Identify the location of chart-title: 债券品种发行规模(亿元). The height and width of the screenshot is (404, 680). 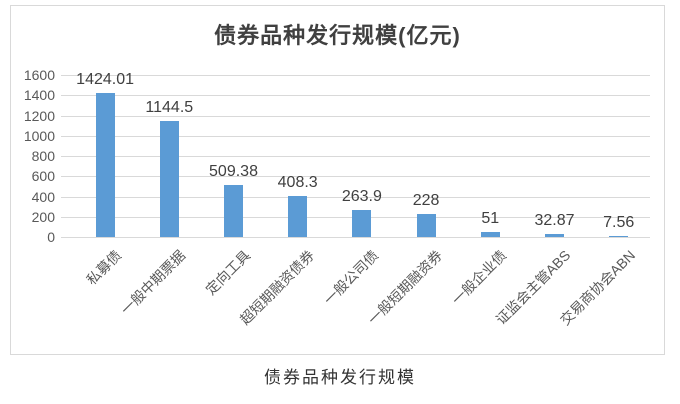
(337, 35).